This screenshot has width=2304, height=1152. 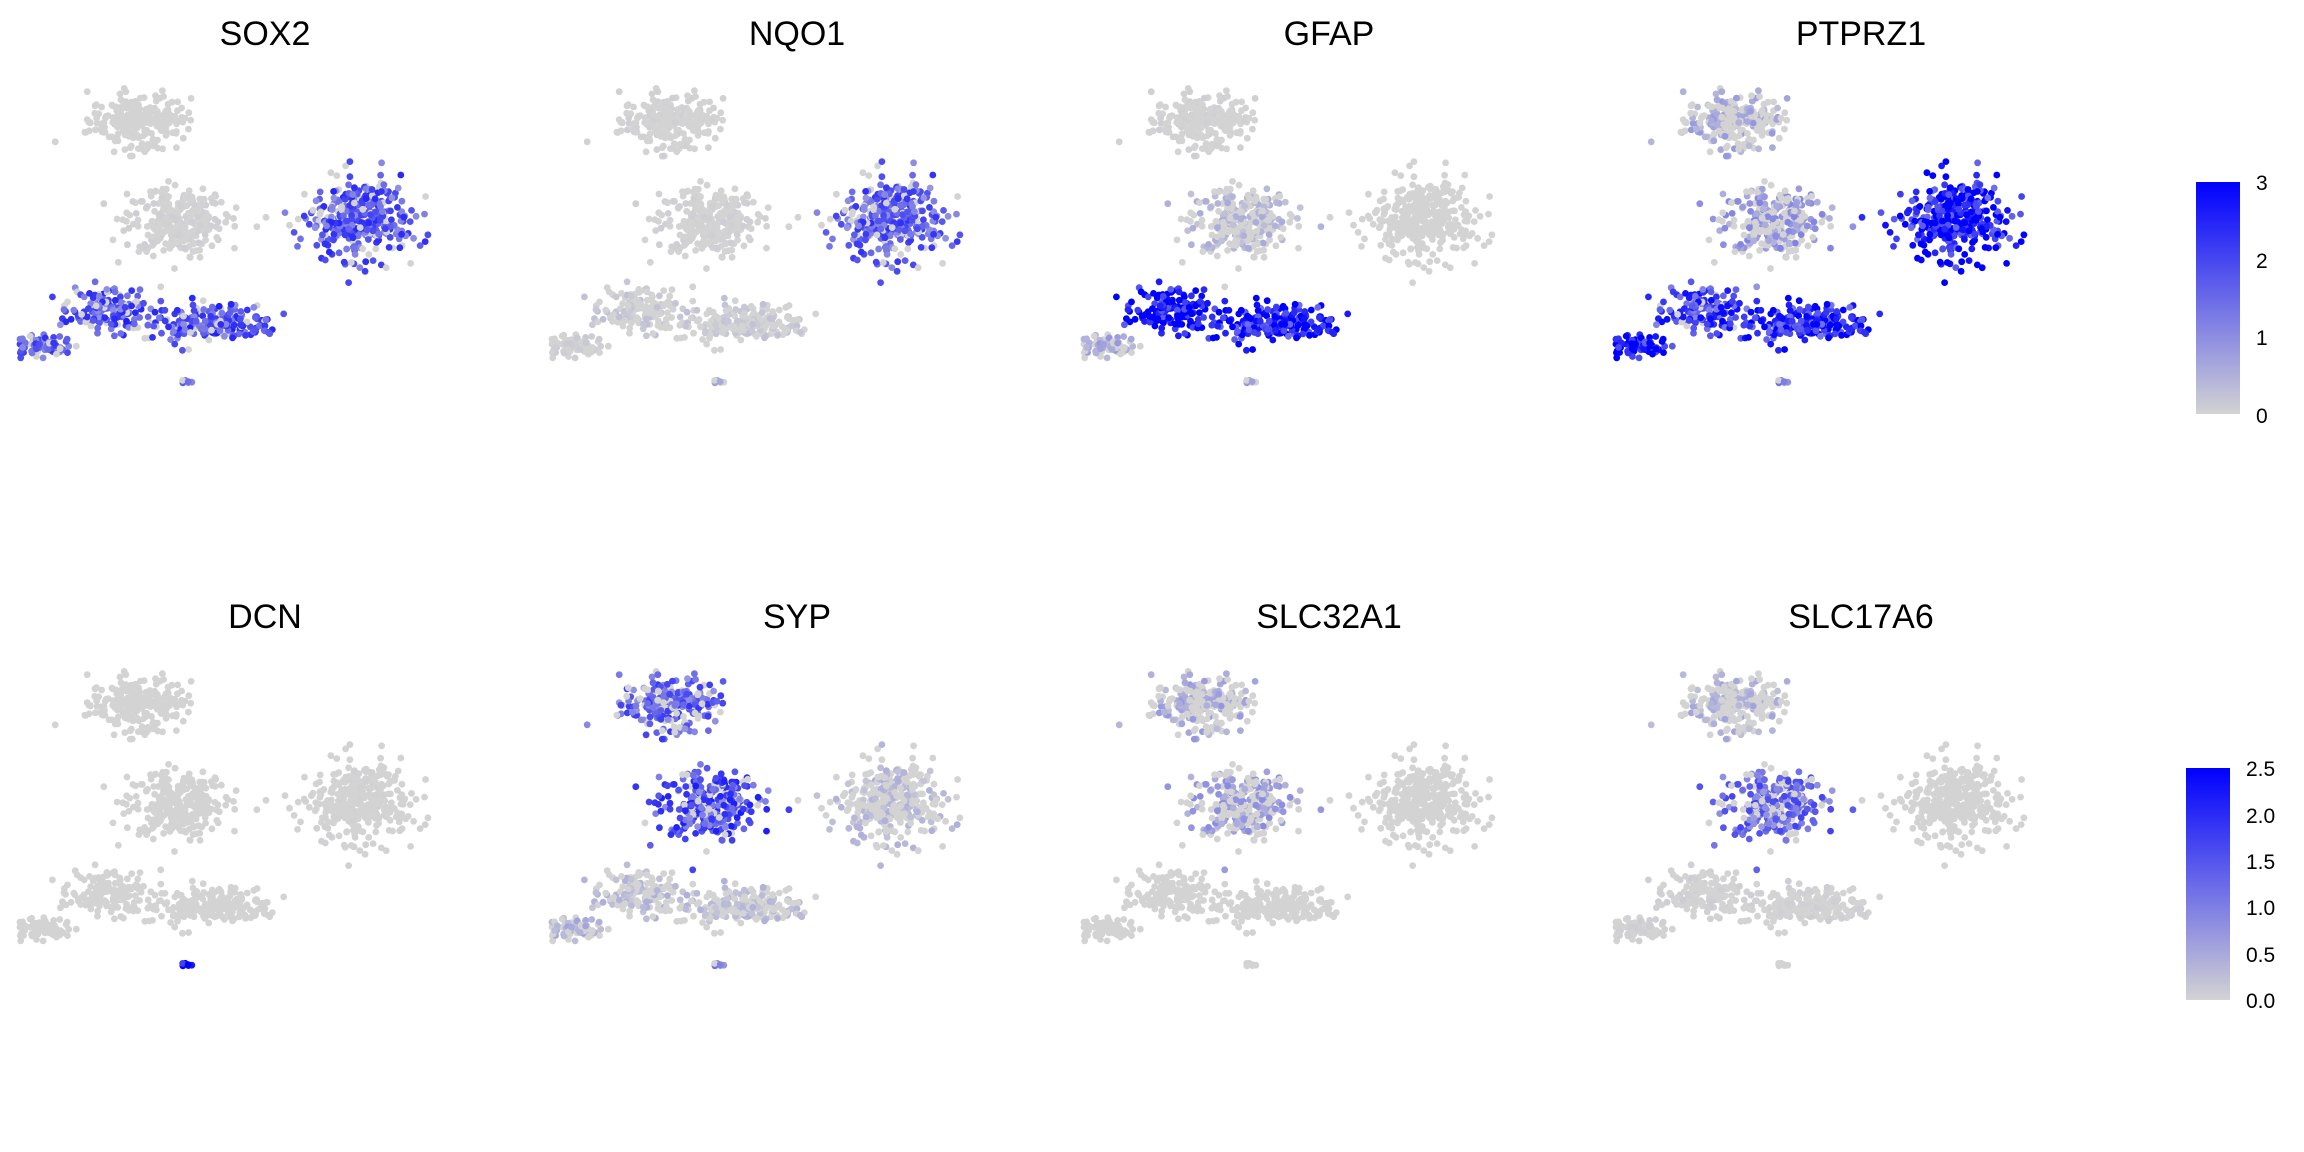 I want to click on panel-title-gfap: GFAP, so click(x=1329, y=34).